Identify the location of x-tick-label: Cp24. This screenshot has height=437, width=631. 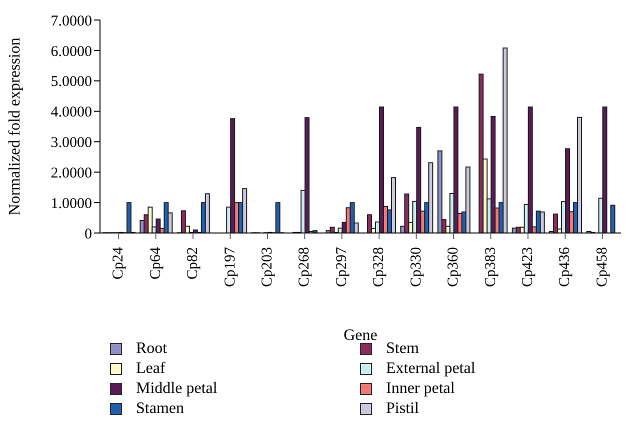
(118, 263).